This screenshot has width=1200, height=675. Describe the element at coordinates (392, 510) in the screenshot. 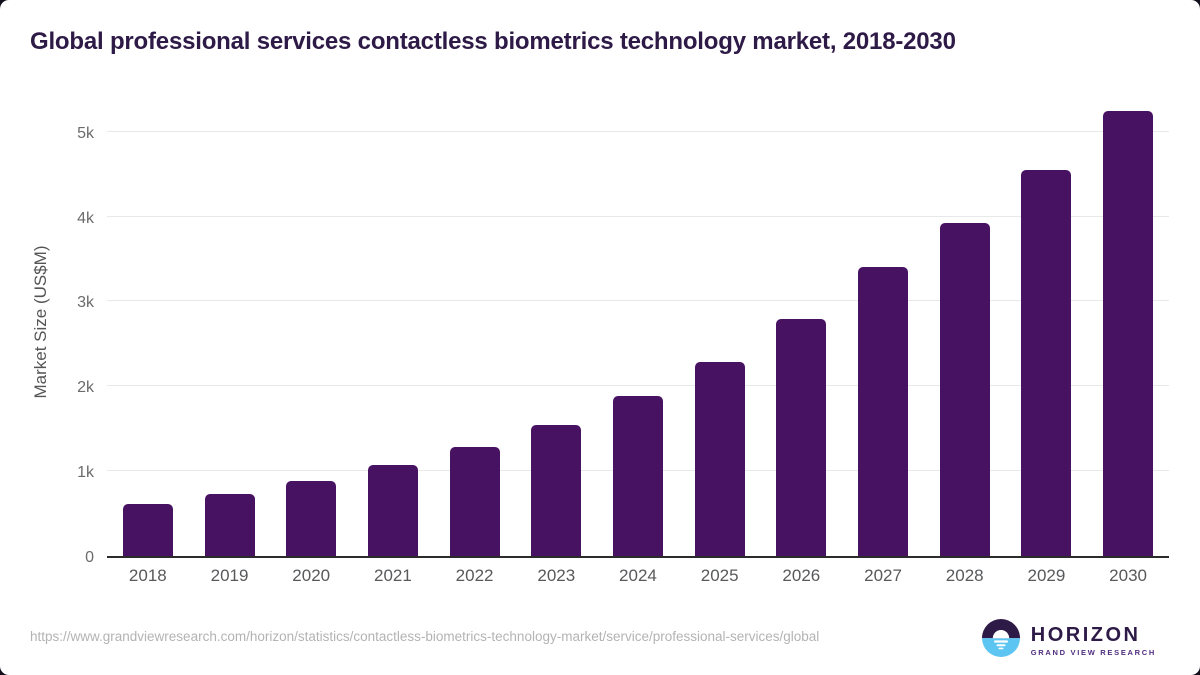

I see `bar-2021` at that location.